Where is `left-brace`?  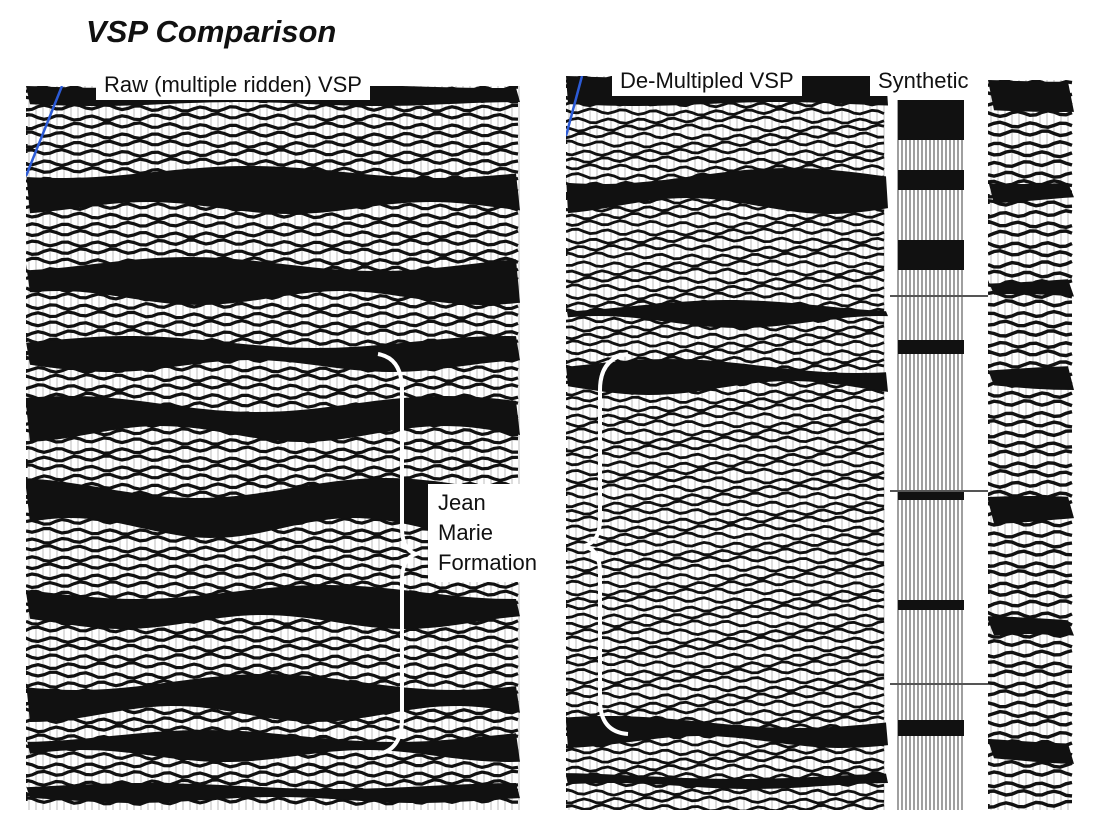
left-brace is located at coordinates (398, 554).